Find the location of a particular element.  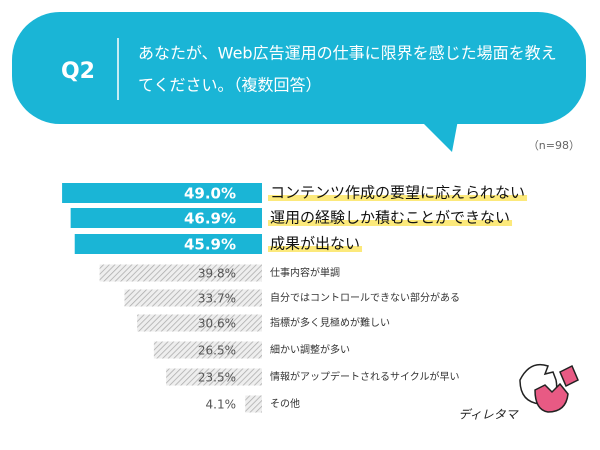

category-label: 成果が出ない is located at coordinates (315, 244).